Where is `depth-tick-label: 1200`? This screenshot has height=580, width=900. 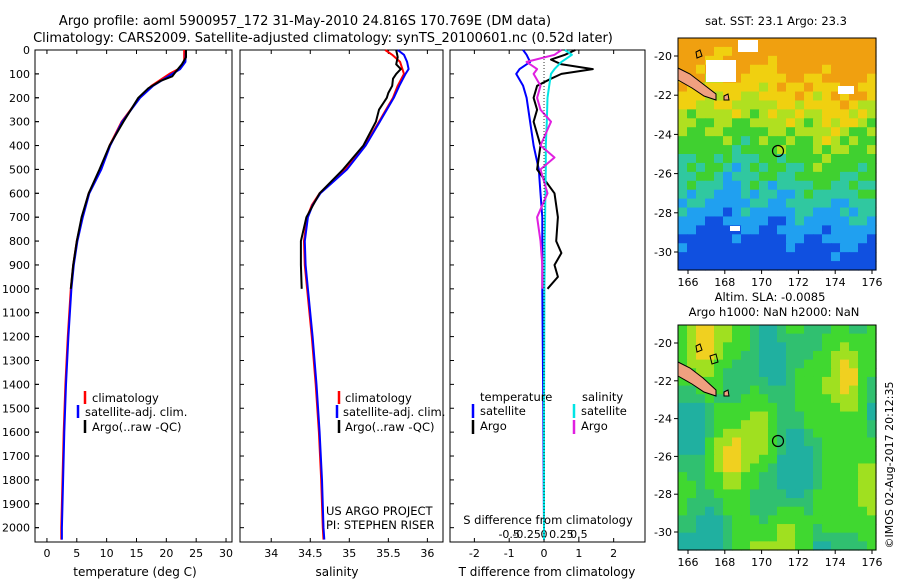 depth-tick-label: 1200 is located at coordinates (16, 337).